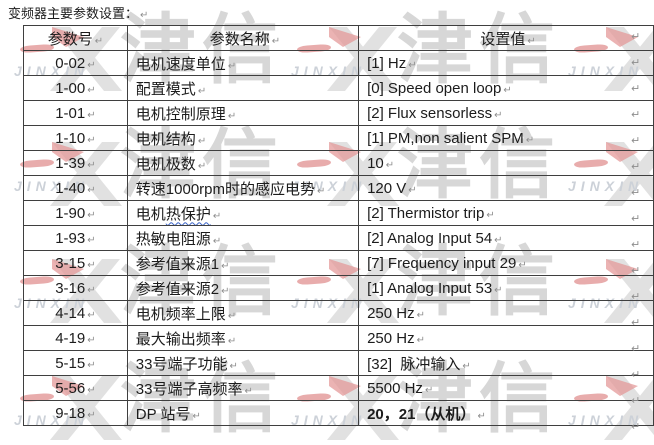 The height and width of the screenshot is (445, 654). What do you see at coordinates (75, 338) in the screenshot?
I see `param-no-cell: 4-19 ↵` at bounding box center [75, 338].